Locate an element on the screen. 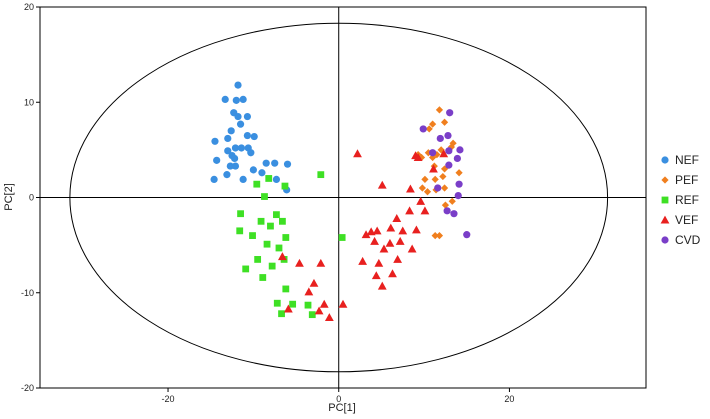  legend-label-cvd: CVD is located at coordinates (688, 240).